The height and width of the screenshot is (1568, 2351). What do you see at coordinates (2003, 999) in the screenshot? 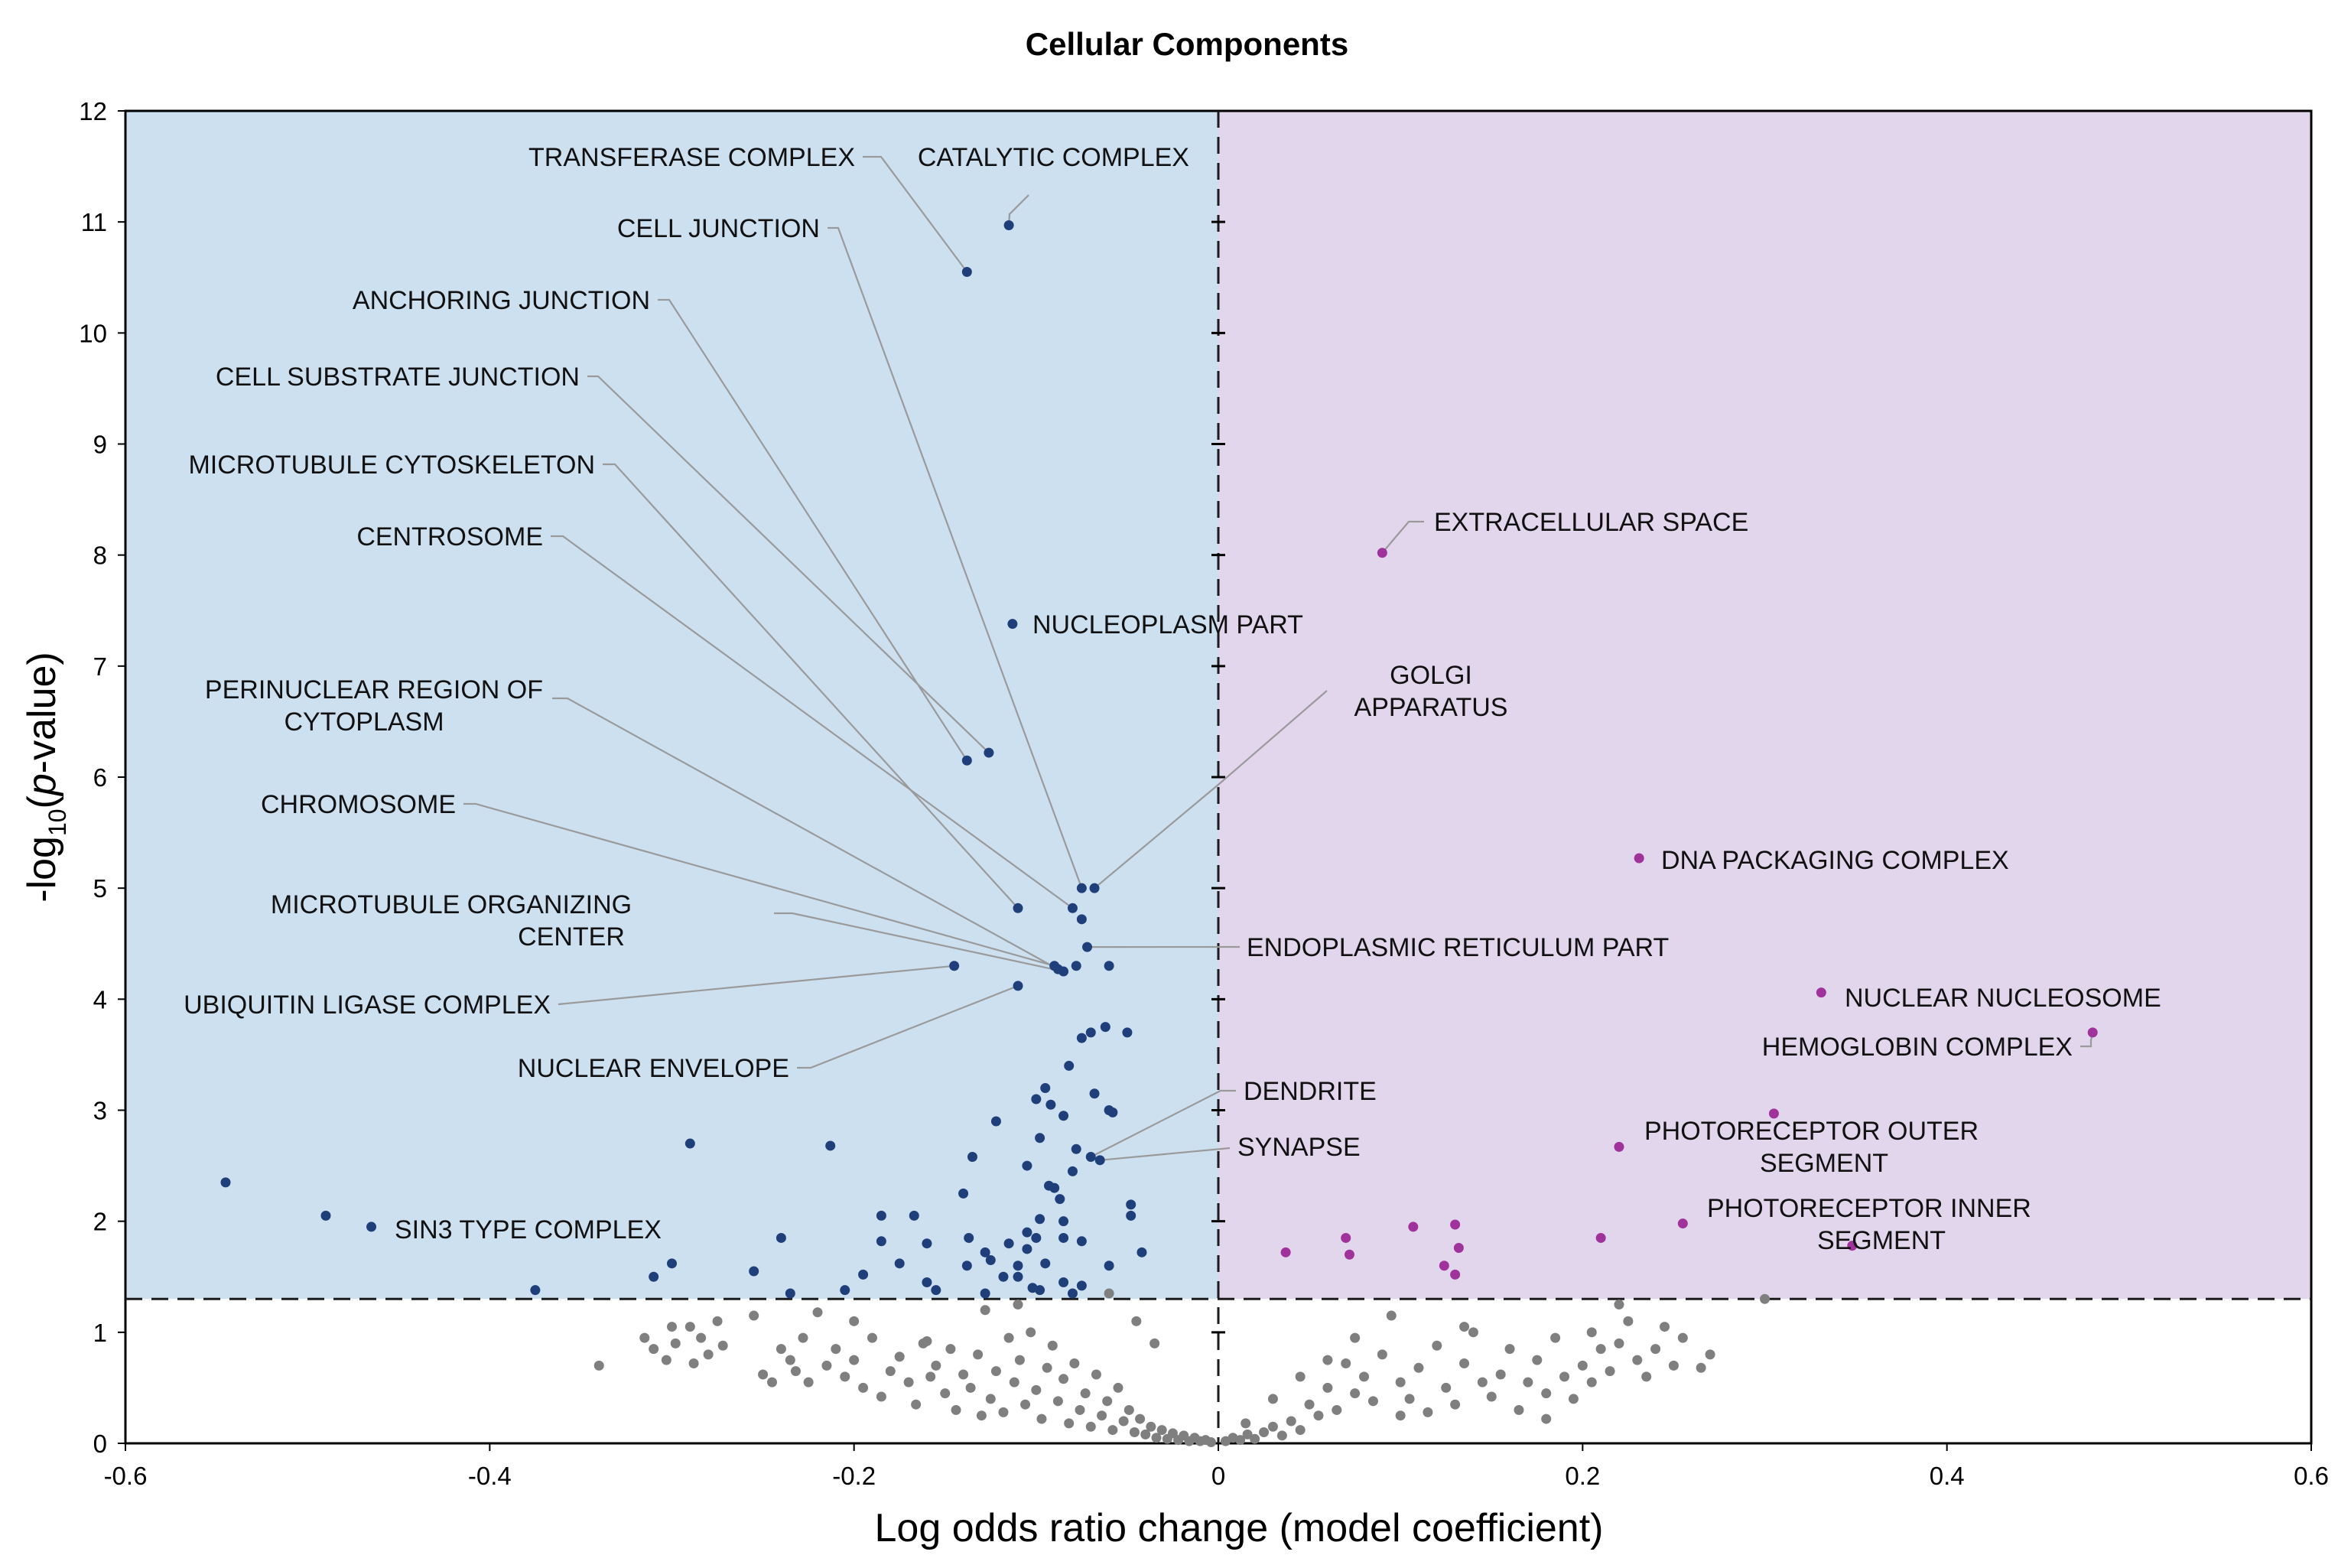
I see `annotation-label: NUCLEAR NUCLEOSOME` at bounding box center [2003, 999].